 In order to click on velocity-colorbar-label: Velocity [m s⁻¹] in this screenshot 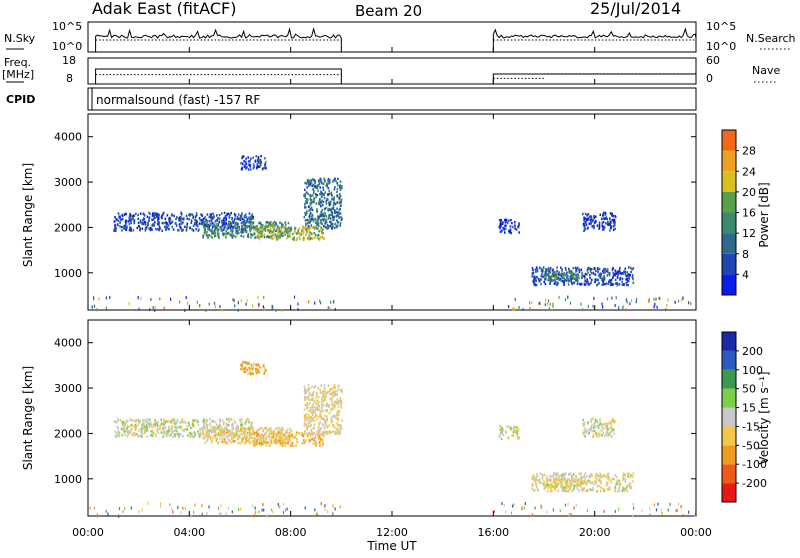, I will do `click(764, 417)`.